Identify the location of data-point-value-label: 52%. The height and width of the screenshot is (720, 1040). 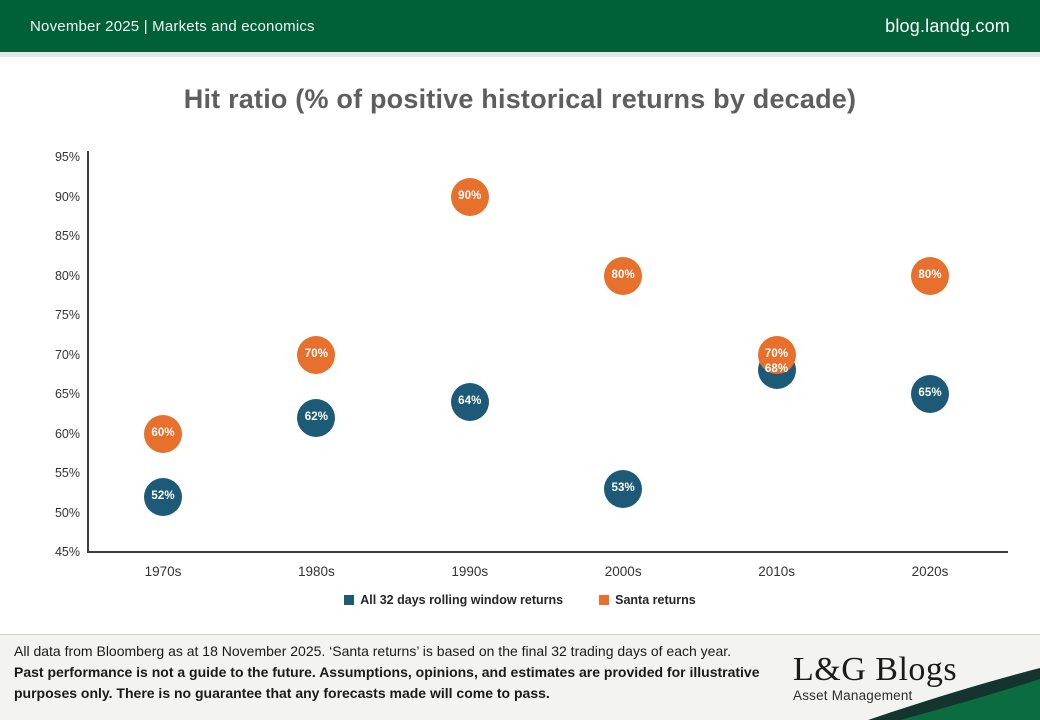
(163, 495).